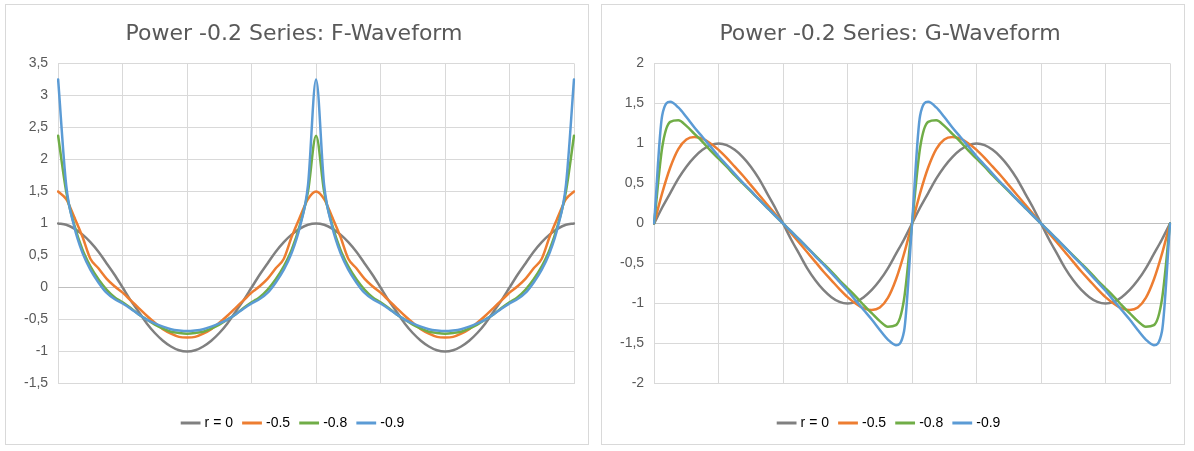  Describe the element at coordinates (38, 62) in the screenshot. I see `y-tick-label: 3,5` at that location.